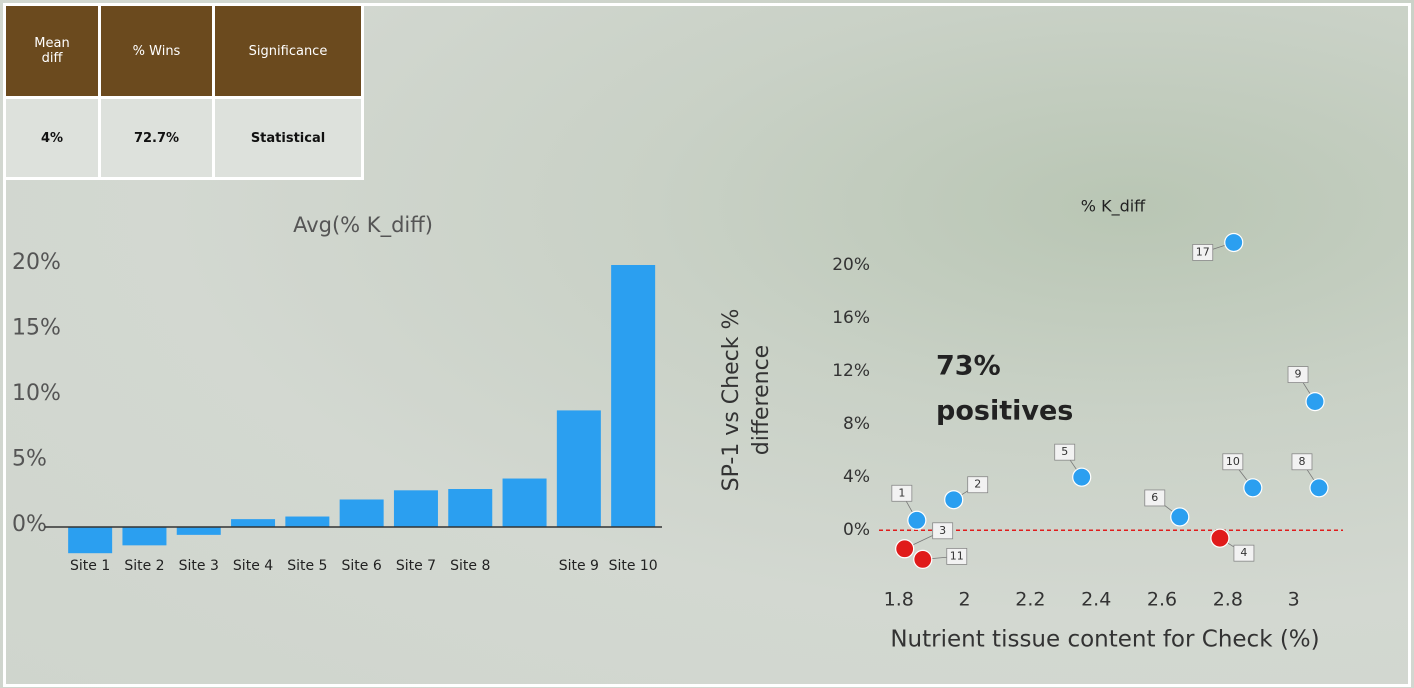 The width and height of the screenshot is (1414, 688). Describe the element at coordinates (156, 138) in the screenshot. I see `cell: 72.7%` at that location.